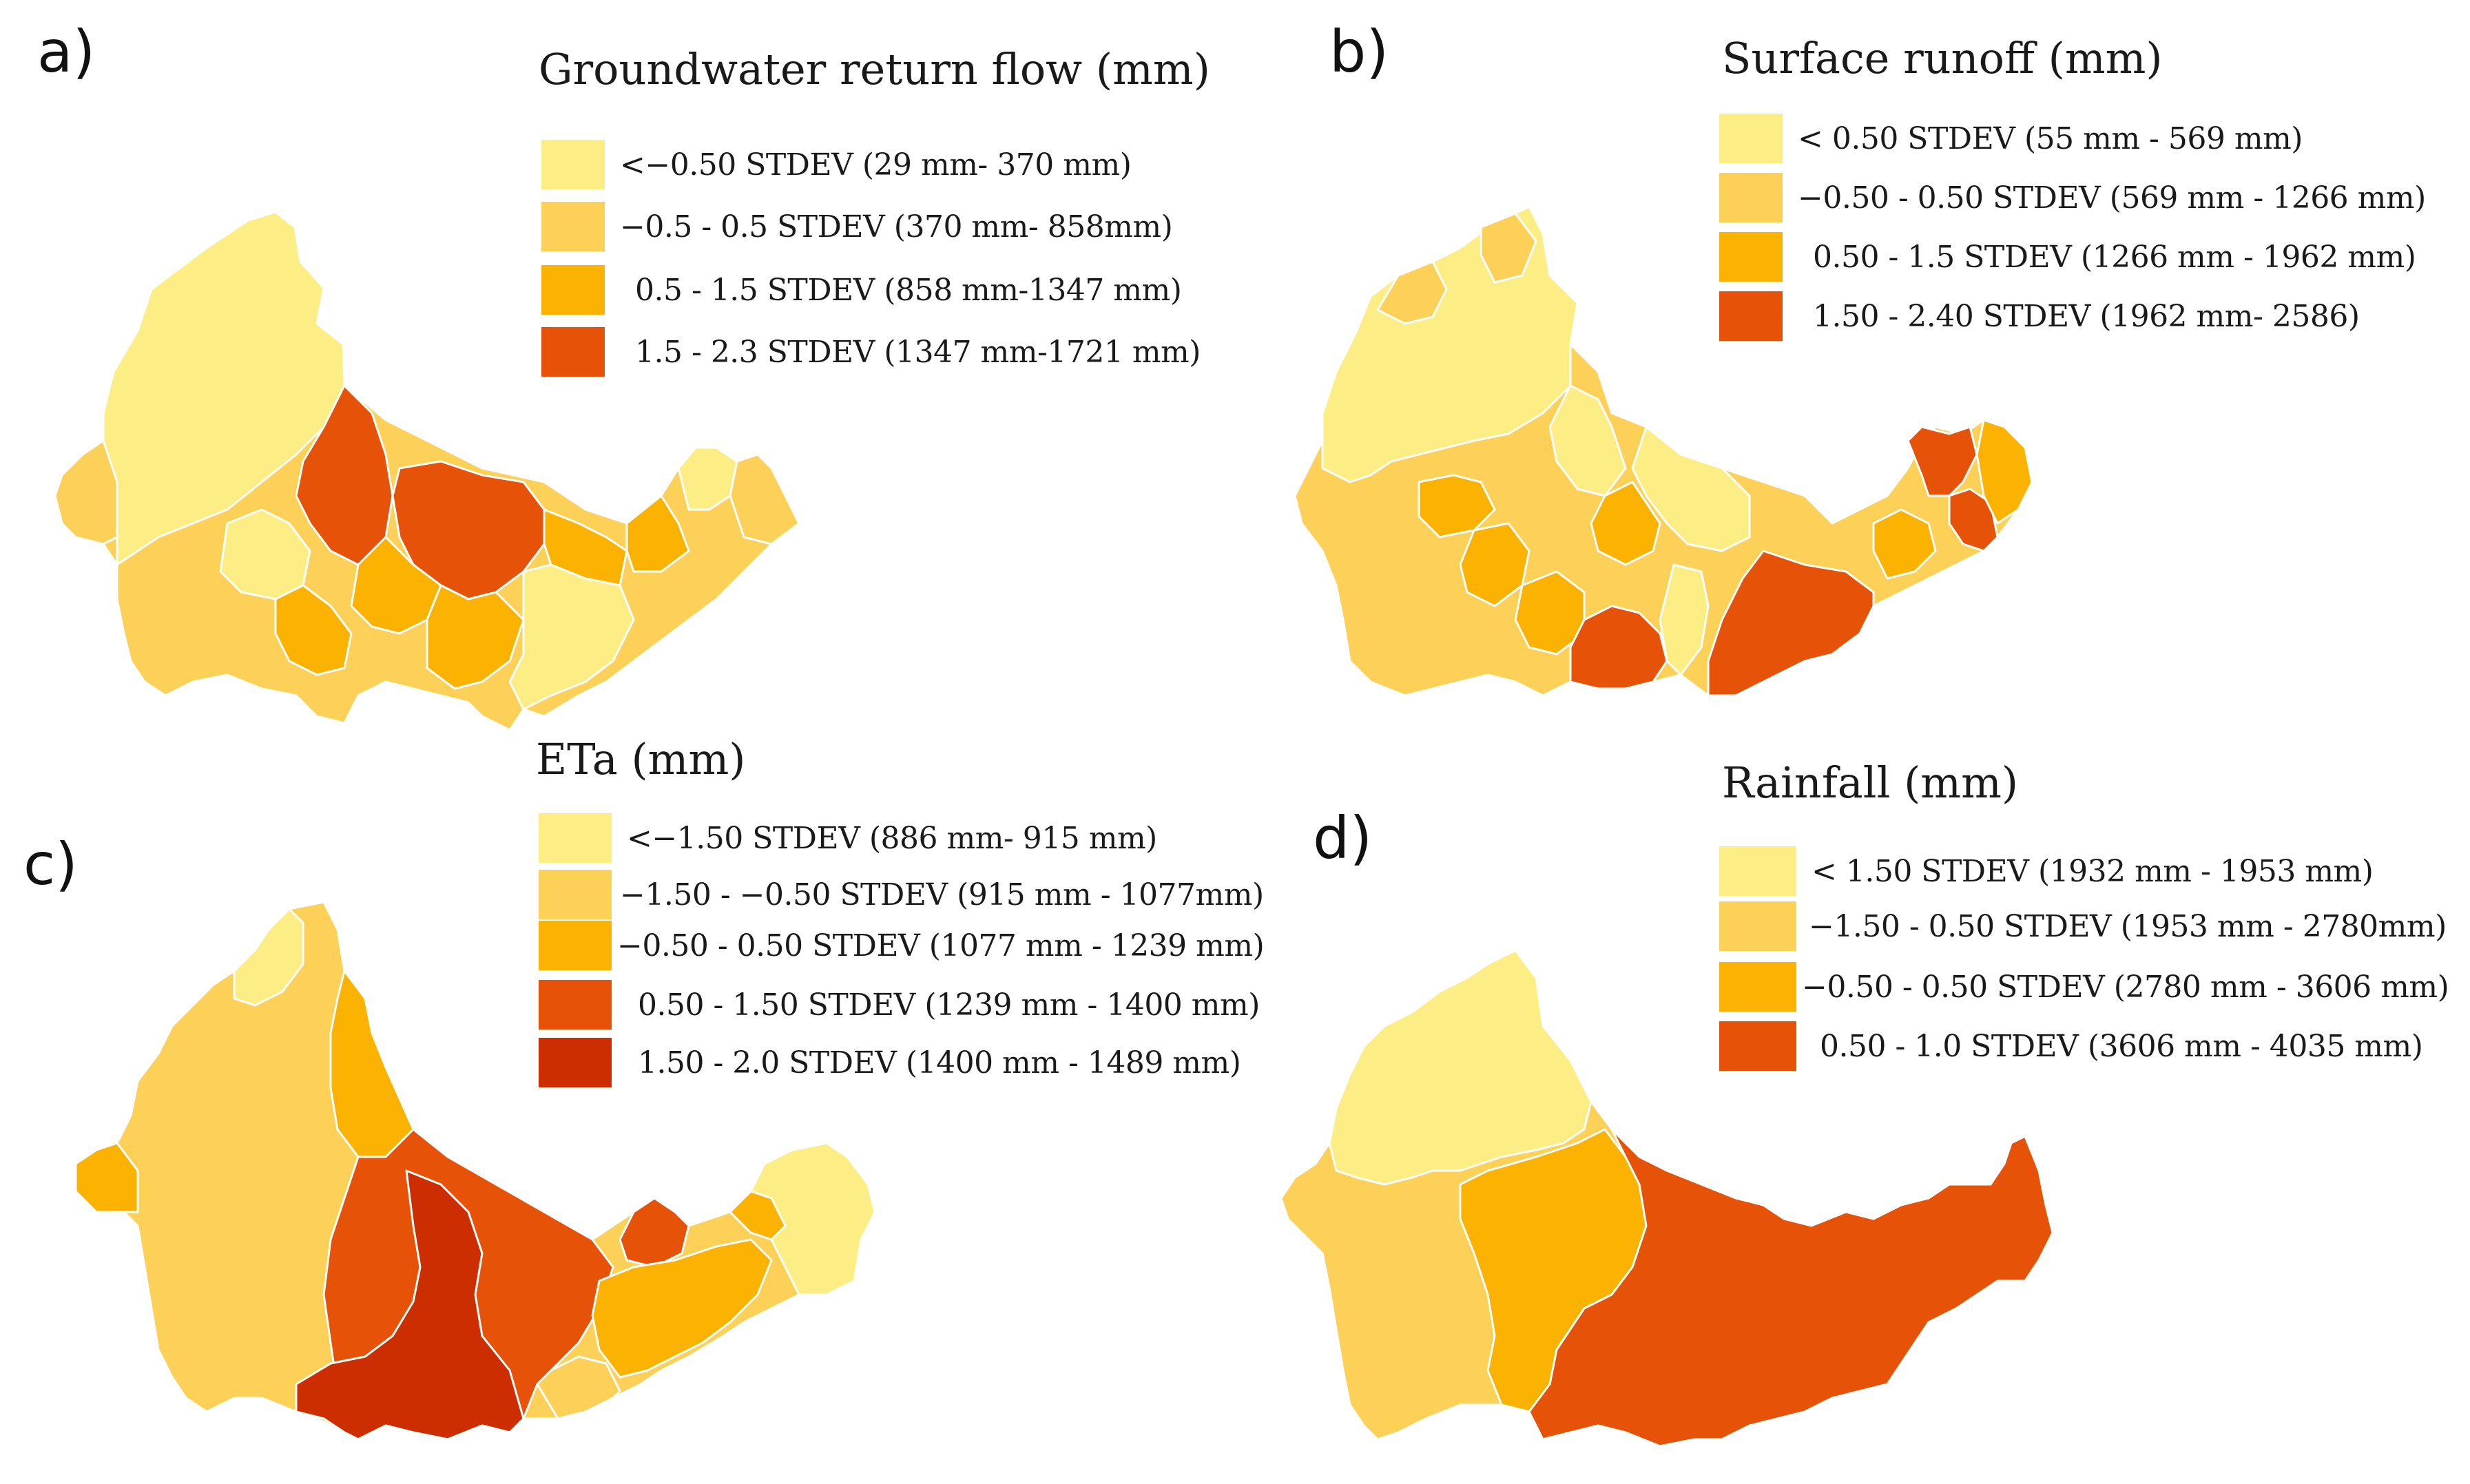 The height and width of the screenshot is (1484, 2470). Describe the element at coordinates (1943, 58) in the screenshot. I see `legend-title-b: Surface runoff (mm)` at that location.